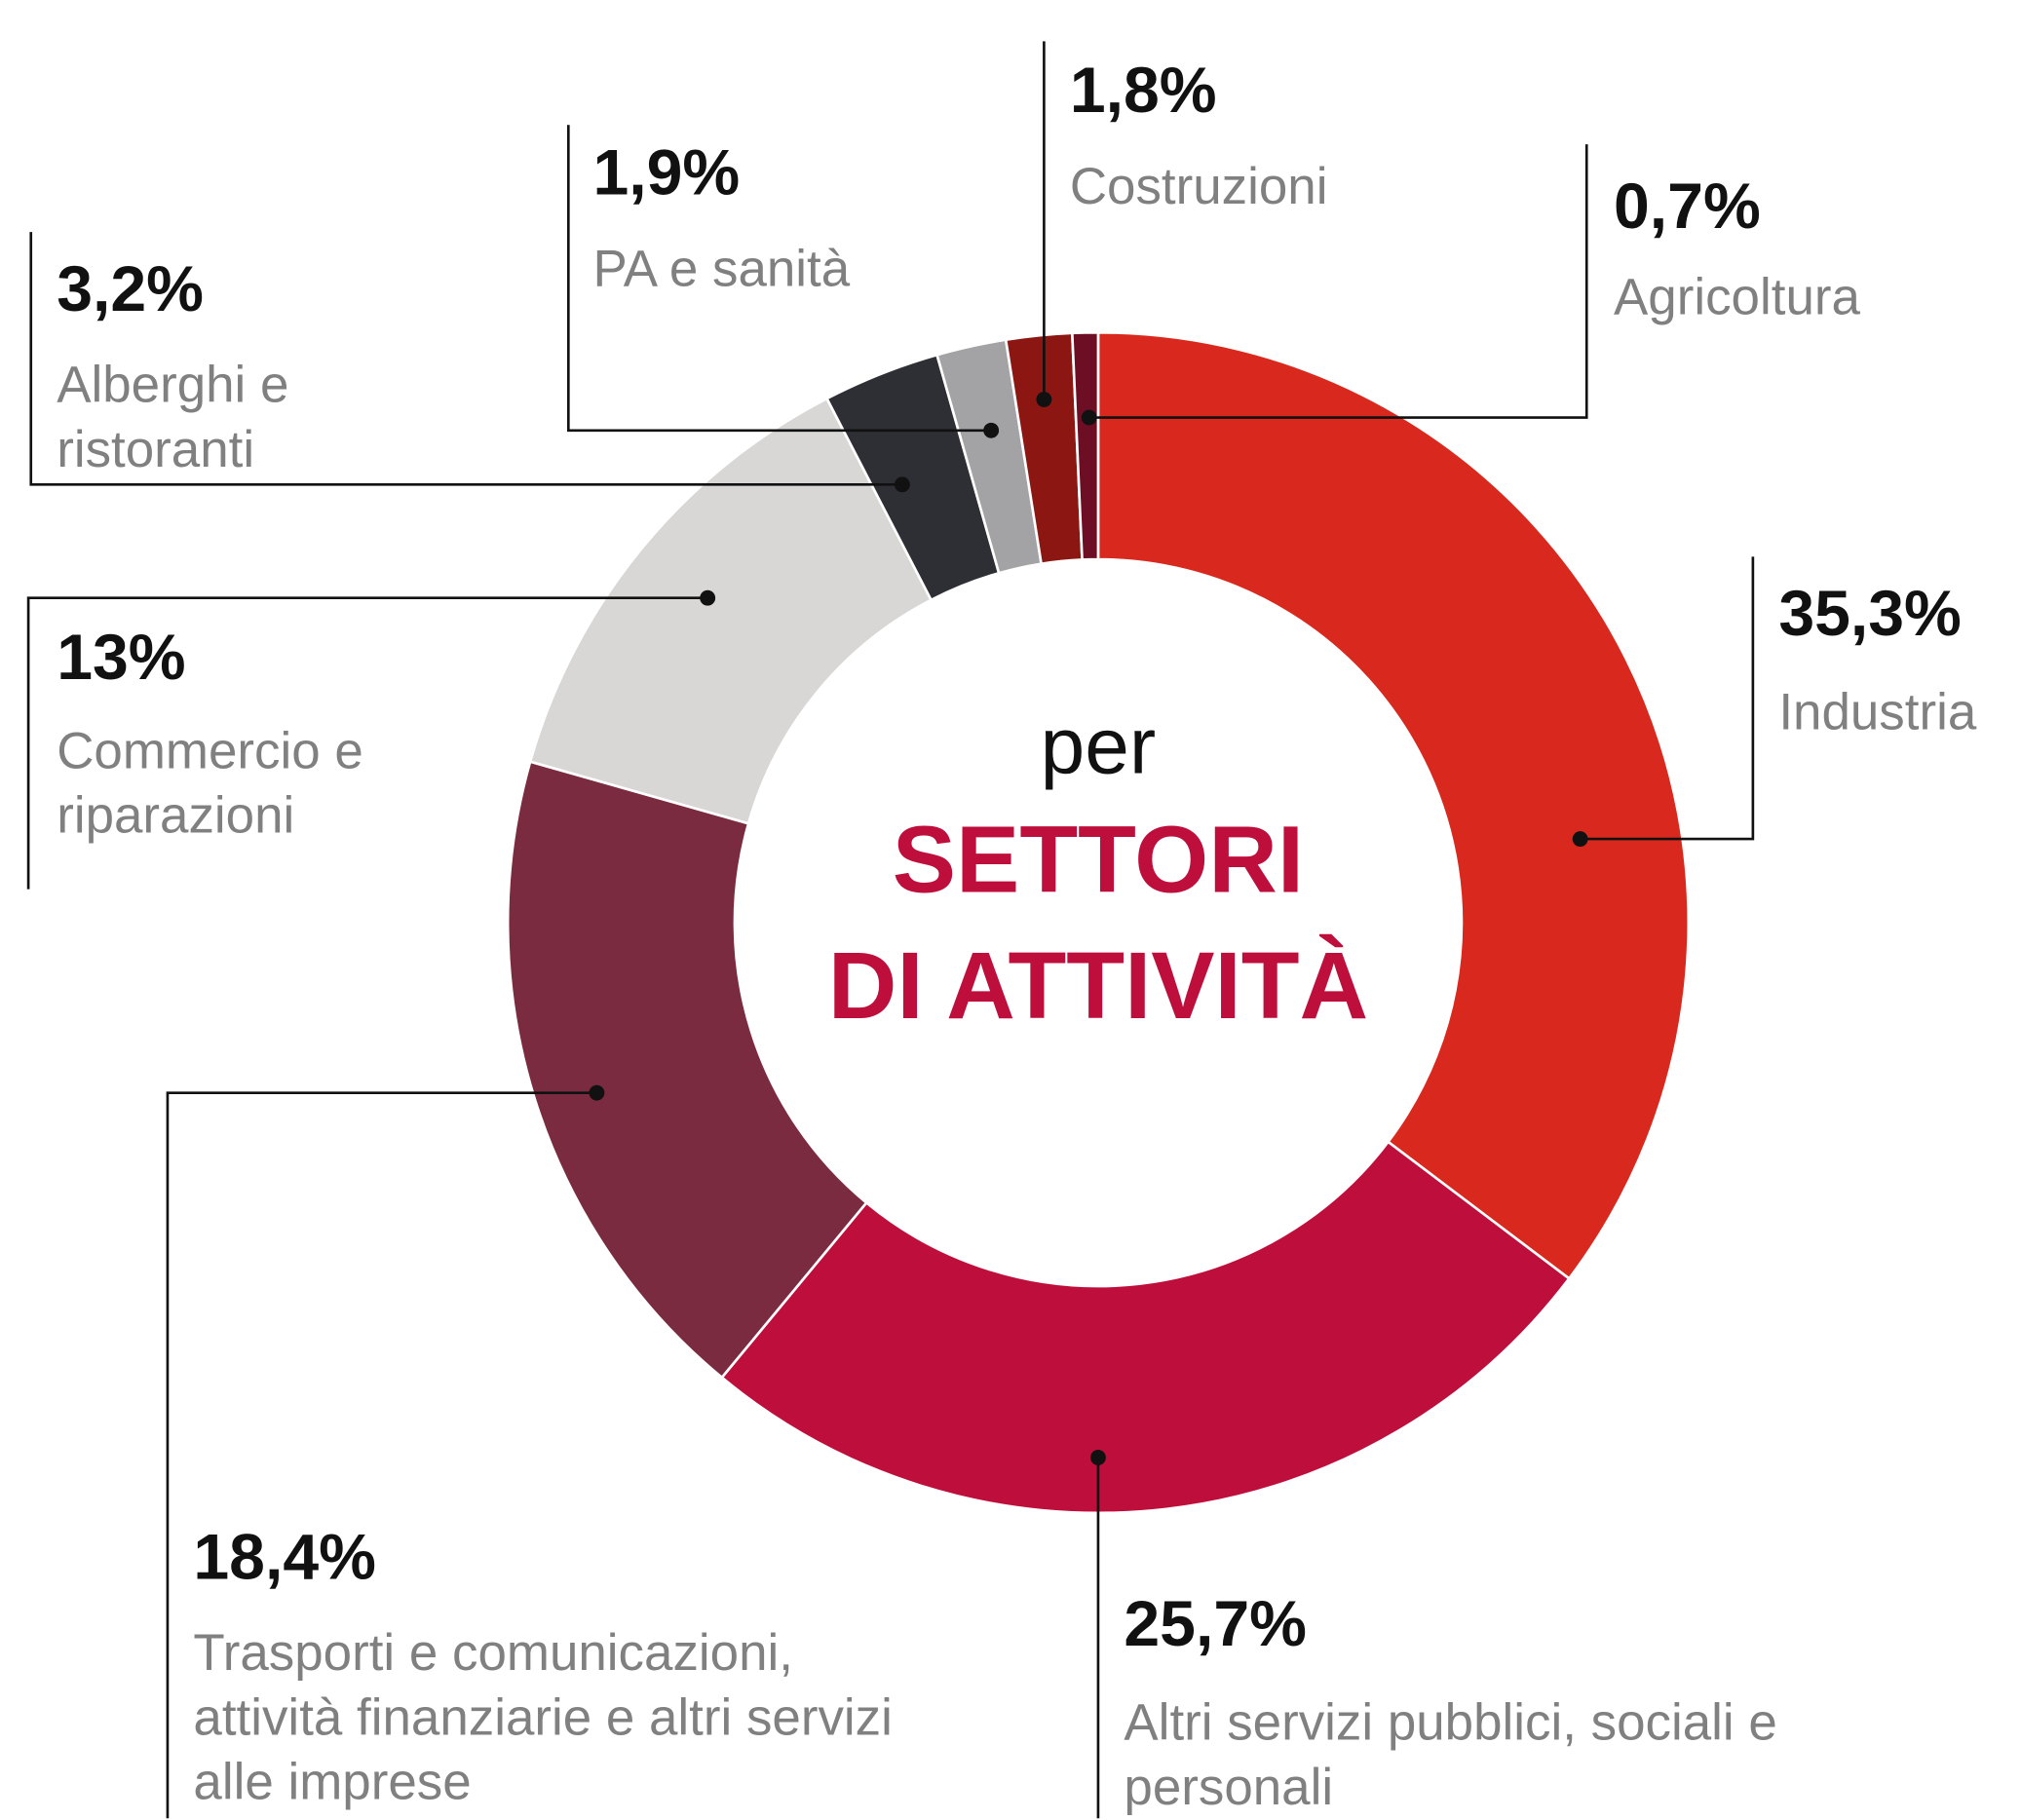 This screenshot has height=1820, width=2021. I want to click on value-label: 3,2%, so click(130, 288).